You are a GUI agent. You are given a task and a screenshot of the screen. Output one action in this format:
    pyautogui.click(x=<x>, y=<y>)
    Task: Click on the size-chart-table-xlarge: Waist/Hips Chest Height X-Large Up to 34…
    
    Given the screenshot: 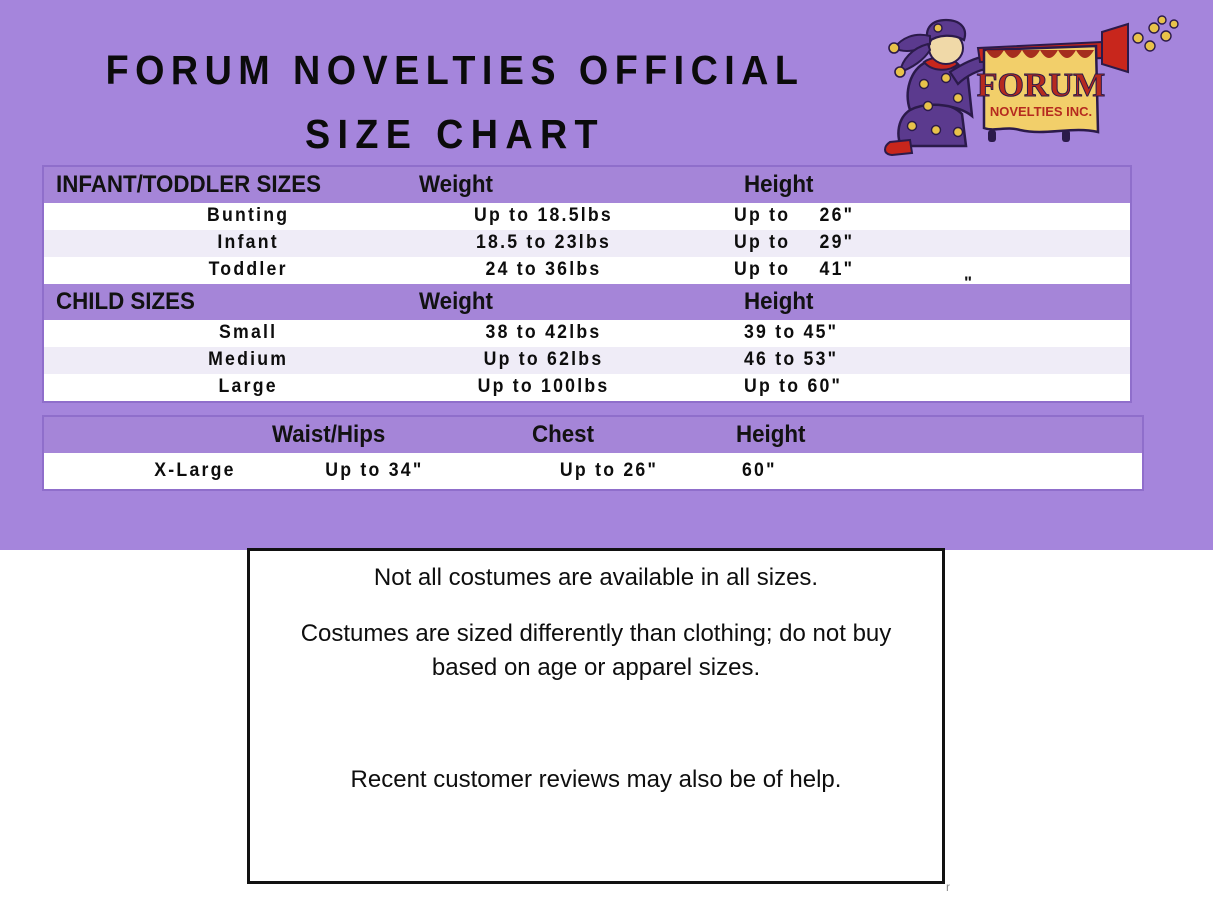 What is the action you would take?
    pyautogui.click(x=593, y=453)
    